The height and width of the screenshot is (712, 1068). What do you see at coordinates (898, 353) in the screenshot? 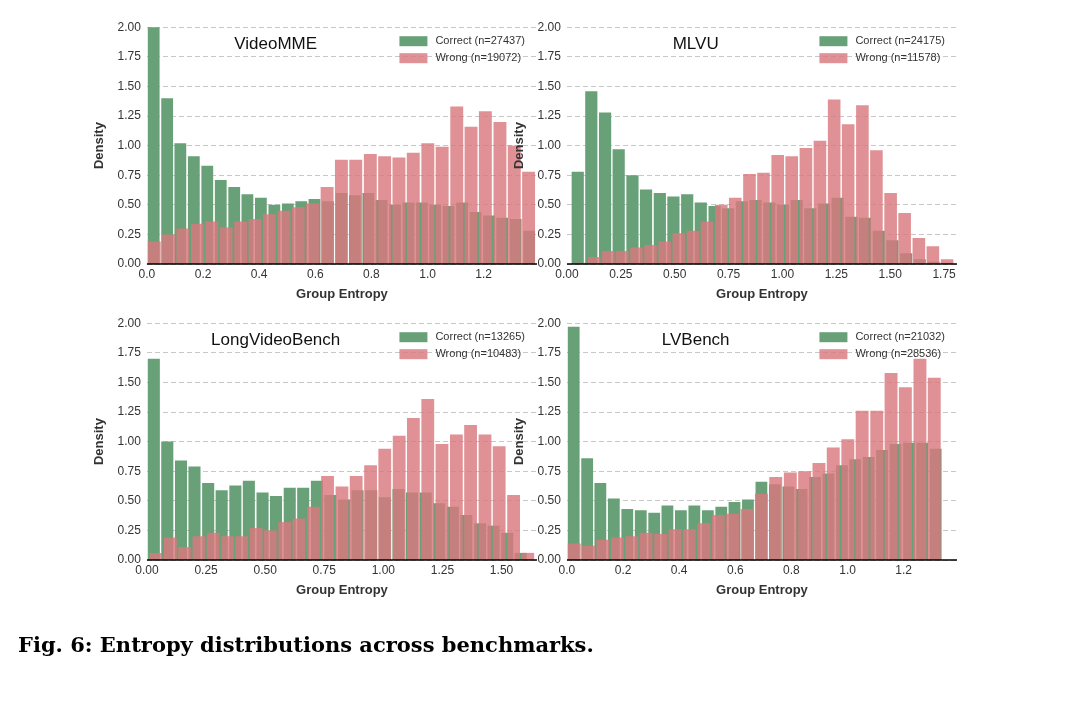
I see `legend-label: Wrong (n=28536)` at bounding box center [898, 353].